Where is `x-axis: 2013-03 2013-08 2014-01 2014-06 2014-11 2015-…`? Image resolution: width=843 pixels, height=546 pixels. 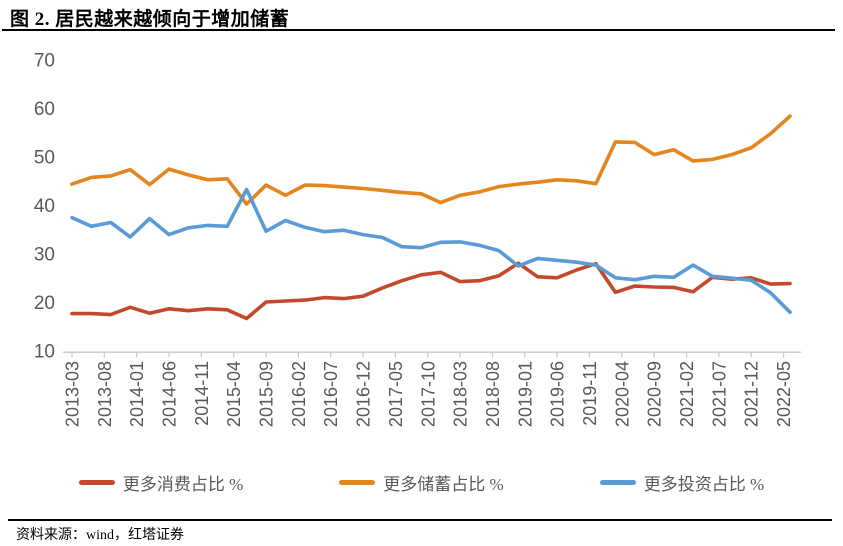
x-axis: 2013-03 2013-08 2014-01 2014-06 2014-11 2015-… is located at coordinates (432, 389).